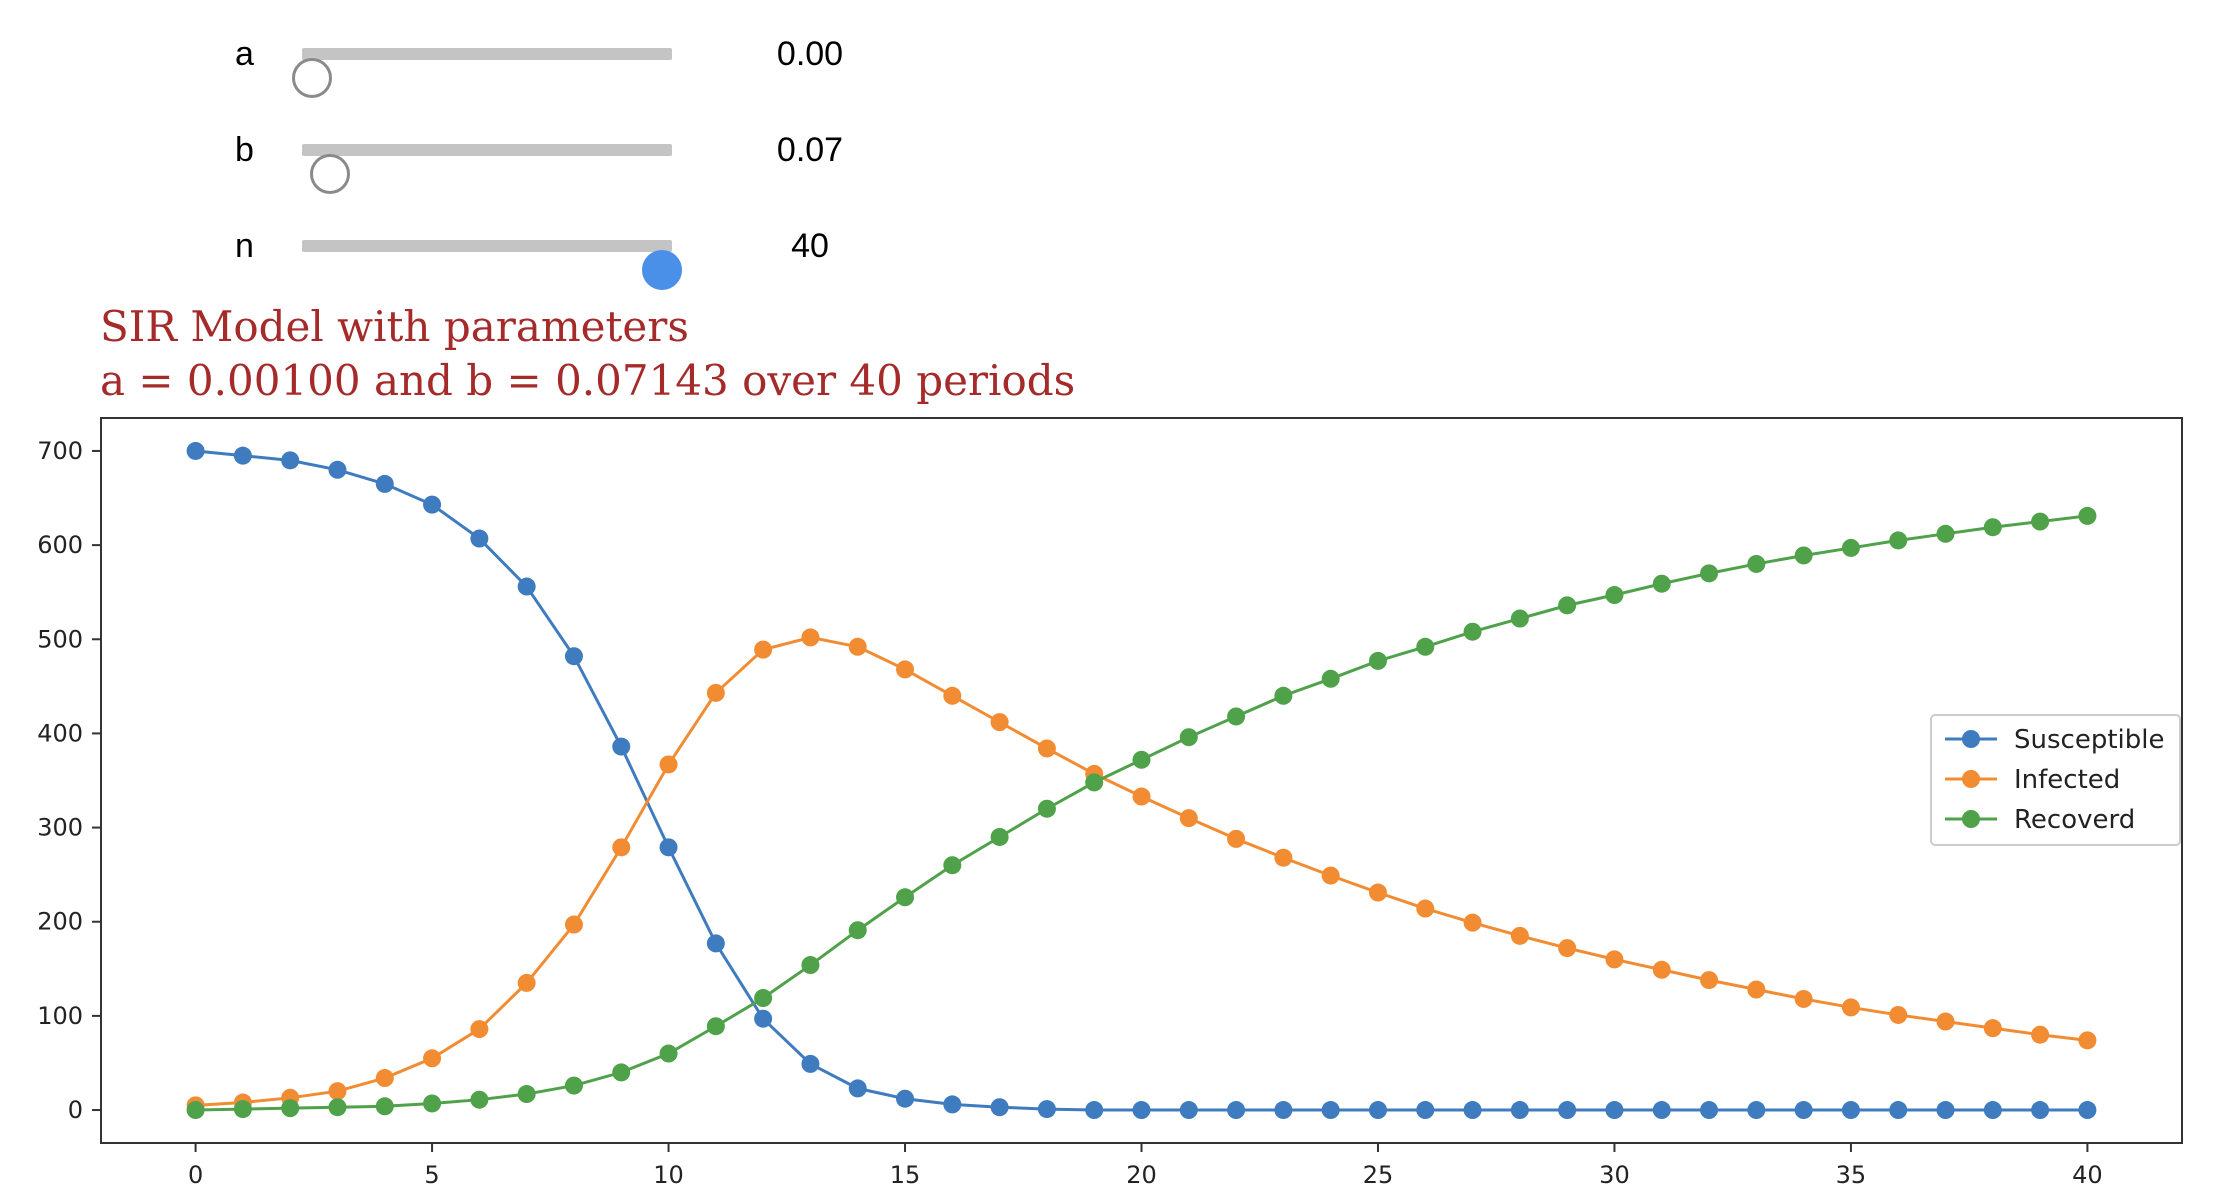 This screenshot has height=1196, width=2216. Describe the element at coordinates (394, 326) in the screenshot. I see `chart-title-line-1: SIR Model with parameters` at that location.